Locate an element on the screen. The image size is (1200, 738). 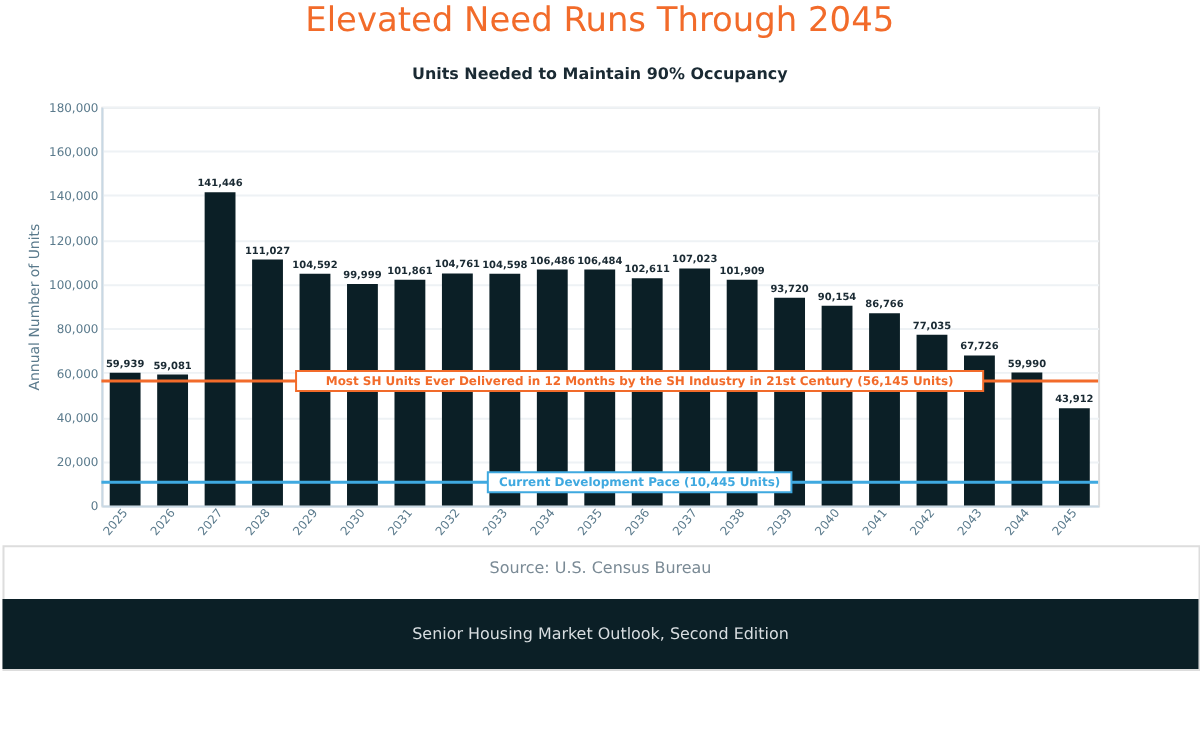
chart-subtitle: Units Needed to Maintain 90% Occupancy is located at coordinates (600, 73).